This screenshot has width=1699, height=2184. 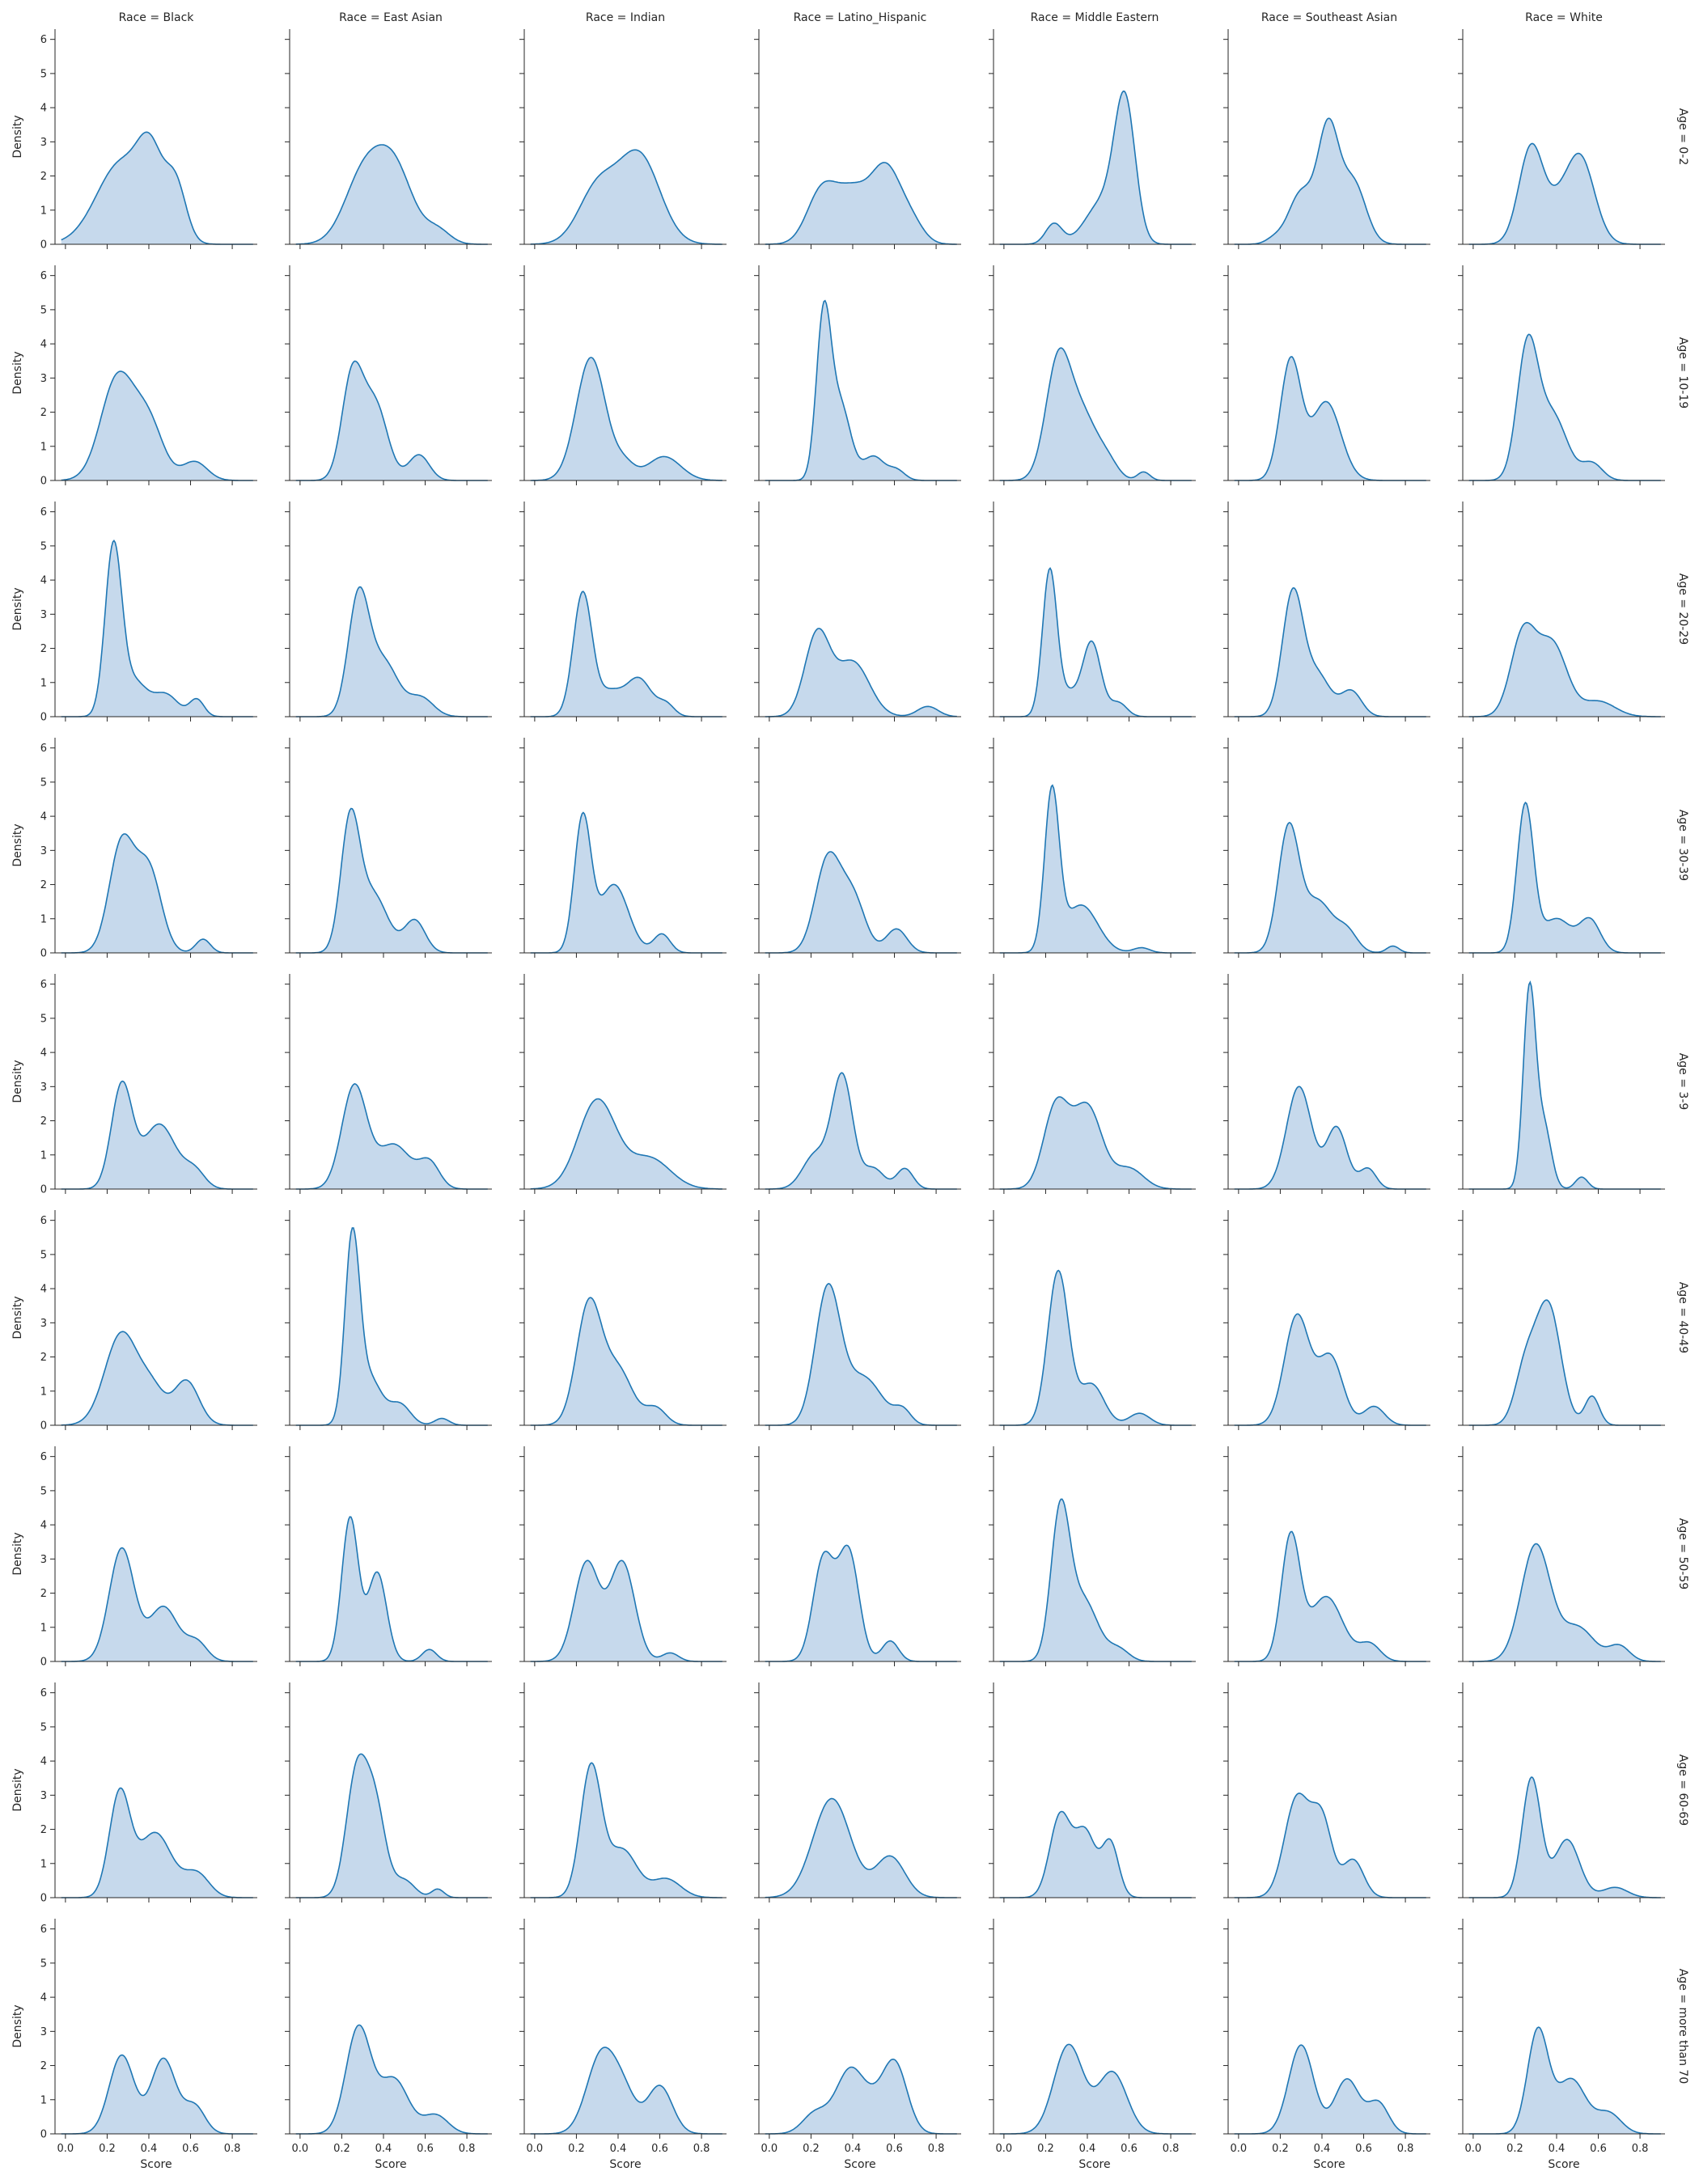 I want to click on column-title: Race = Latino_Hispanic, so click(x=860, y=17).